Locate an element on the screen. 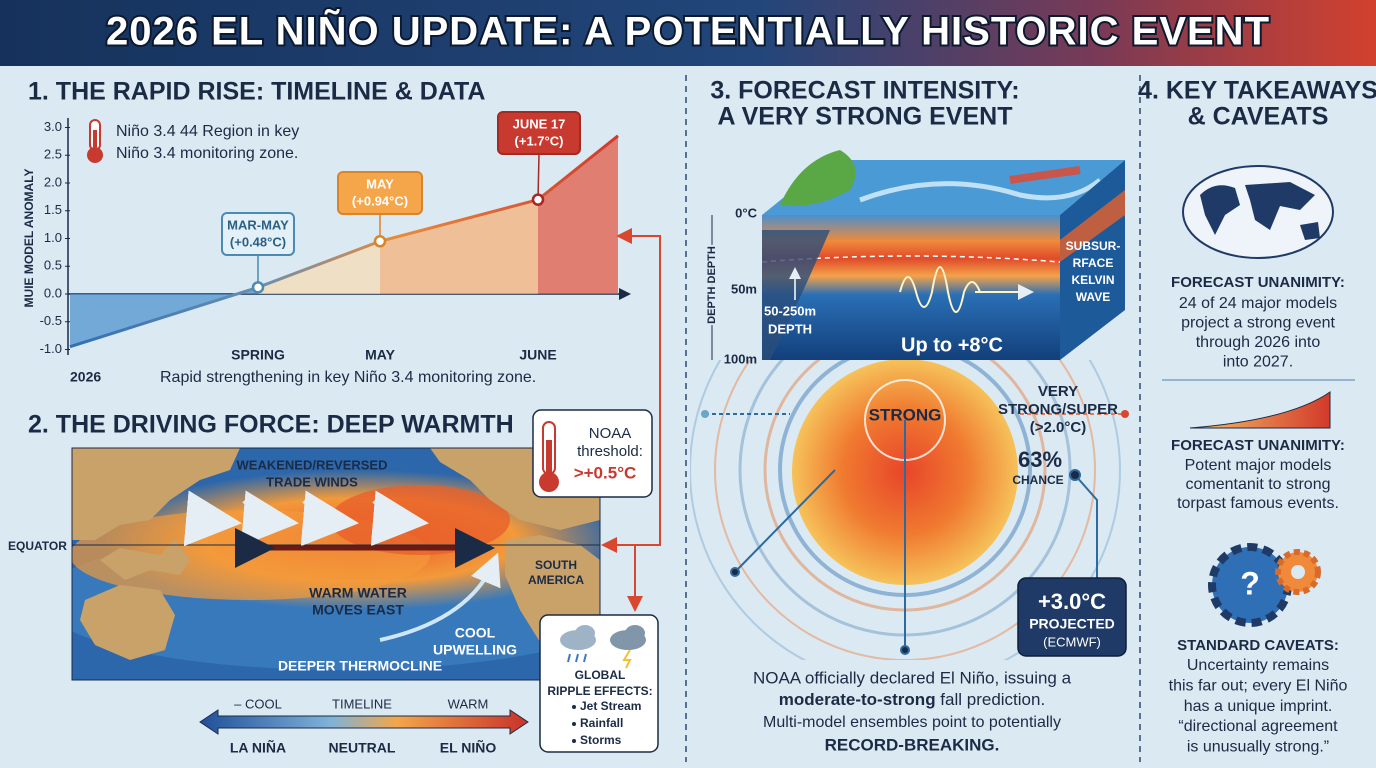 The height and width of the screenshot is (768, 1376). section-title: 4. KEY TAKEAWAYS is located at coordinates (1257, 91).